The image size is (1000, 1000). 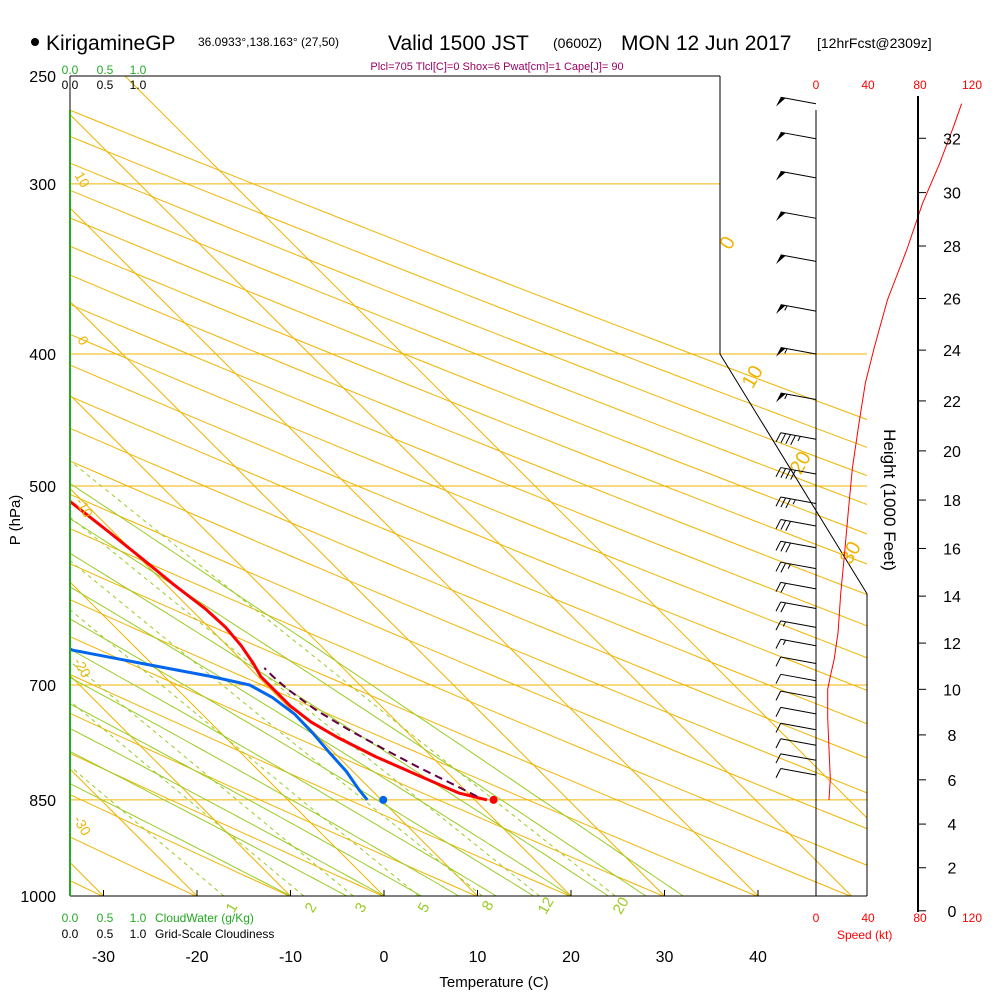 What do you see at coordinates (972, 918) in the screenshot?
I see `speed-tick-label-bottom: 120` at bounding box center [972, 918].